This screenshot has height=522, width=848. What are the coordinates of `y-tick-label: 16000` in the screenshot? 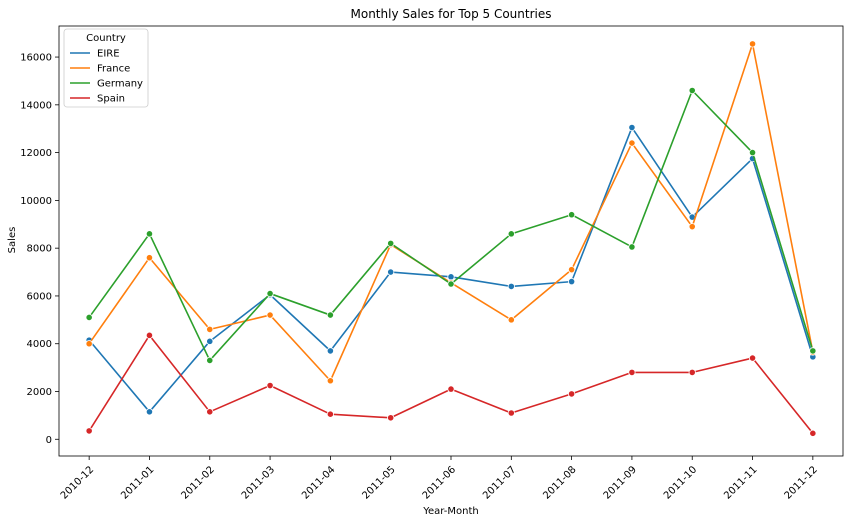 It's located at (36, 58).